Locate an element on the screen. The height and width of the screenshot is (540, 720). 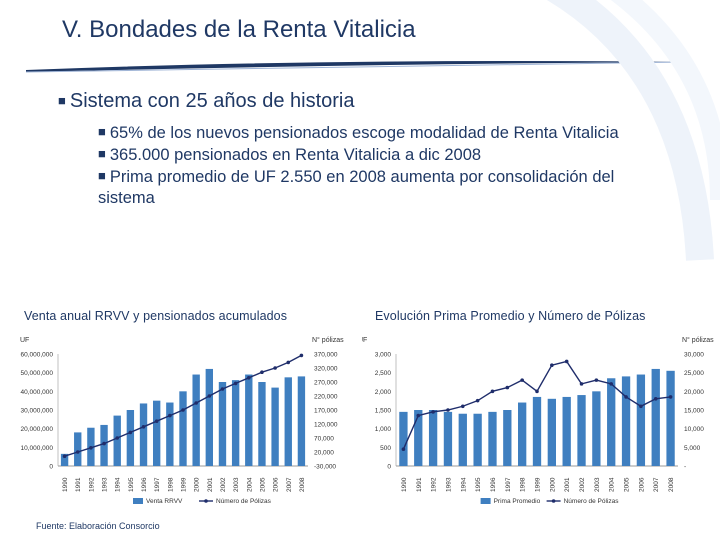
left-tick-label: 0 is located at coordinates (389, 467).